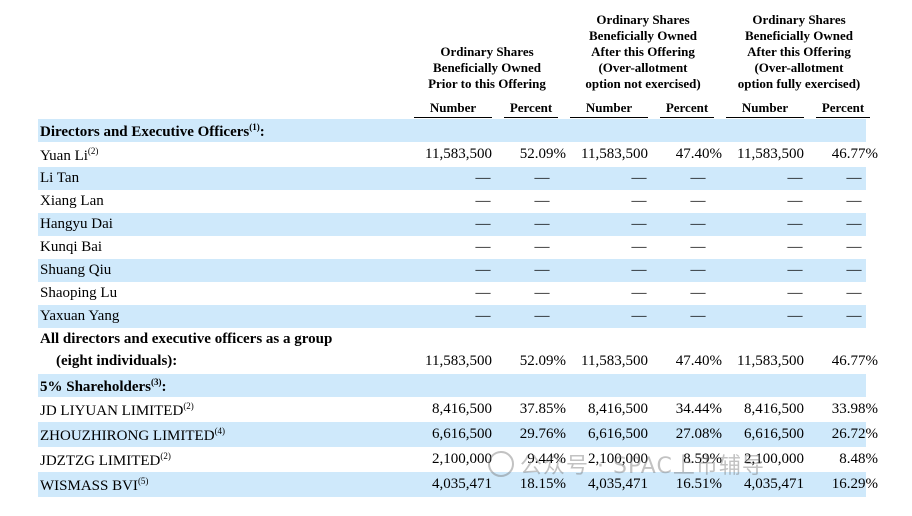 This screenshot has width=912, height=516. Describe the element at coordinates (854, 484) in the screenshot. I see `percent-cell: 16.29%` at that location.